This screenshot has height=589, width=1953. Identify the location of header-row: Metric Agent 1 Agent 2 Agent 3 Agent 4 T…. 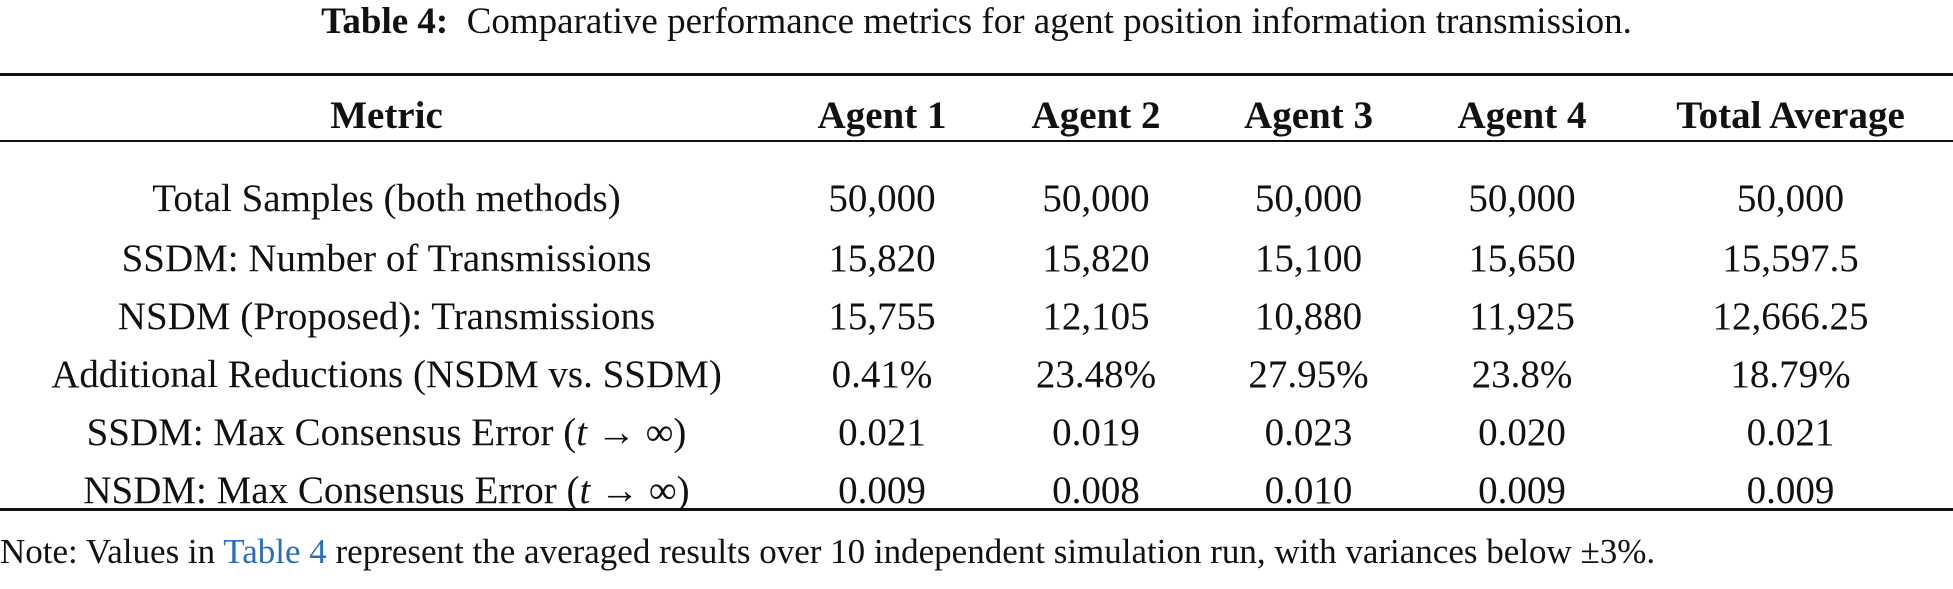
(976, 117).